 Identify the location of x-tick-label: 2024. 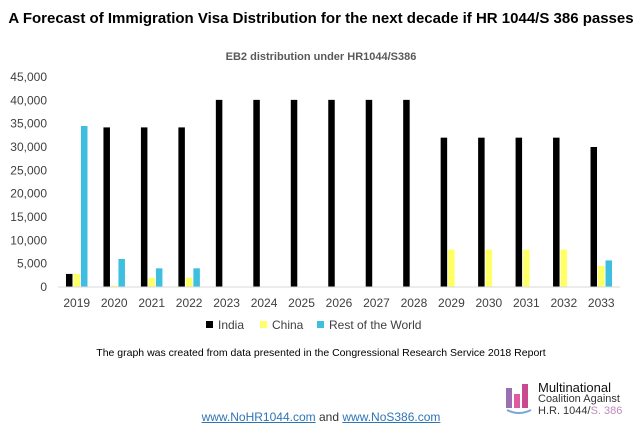
(264, 303).